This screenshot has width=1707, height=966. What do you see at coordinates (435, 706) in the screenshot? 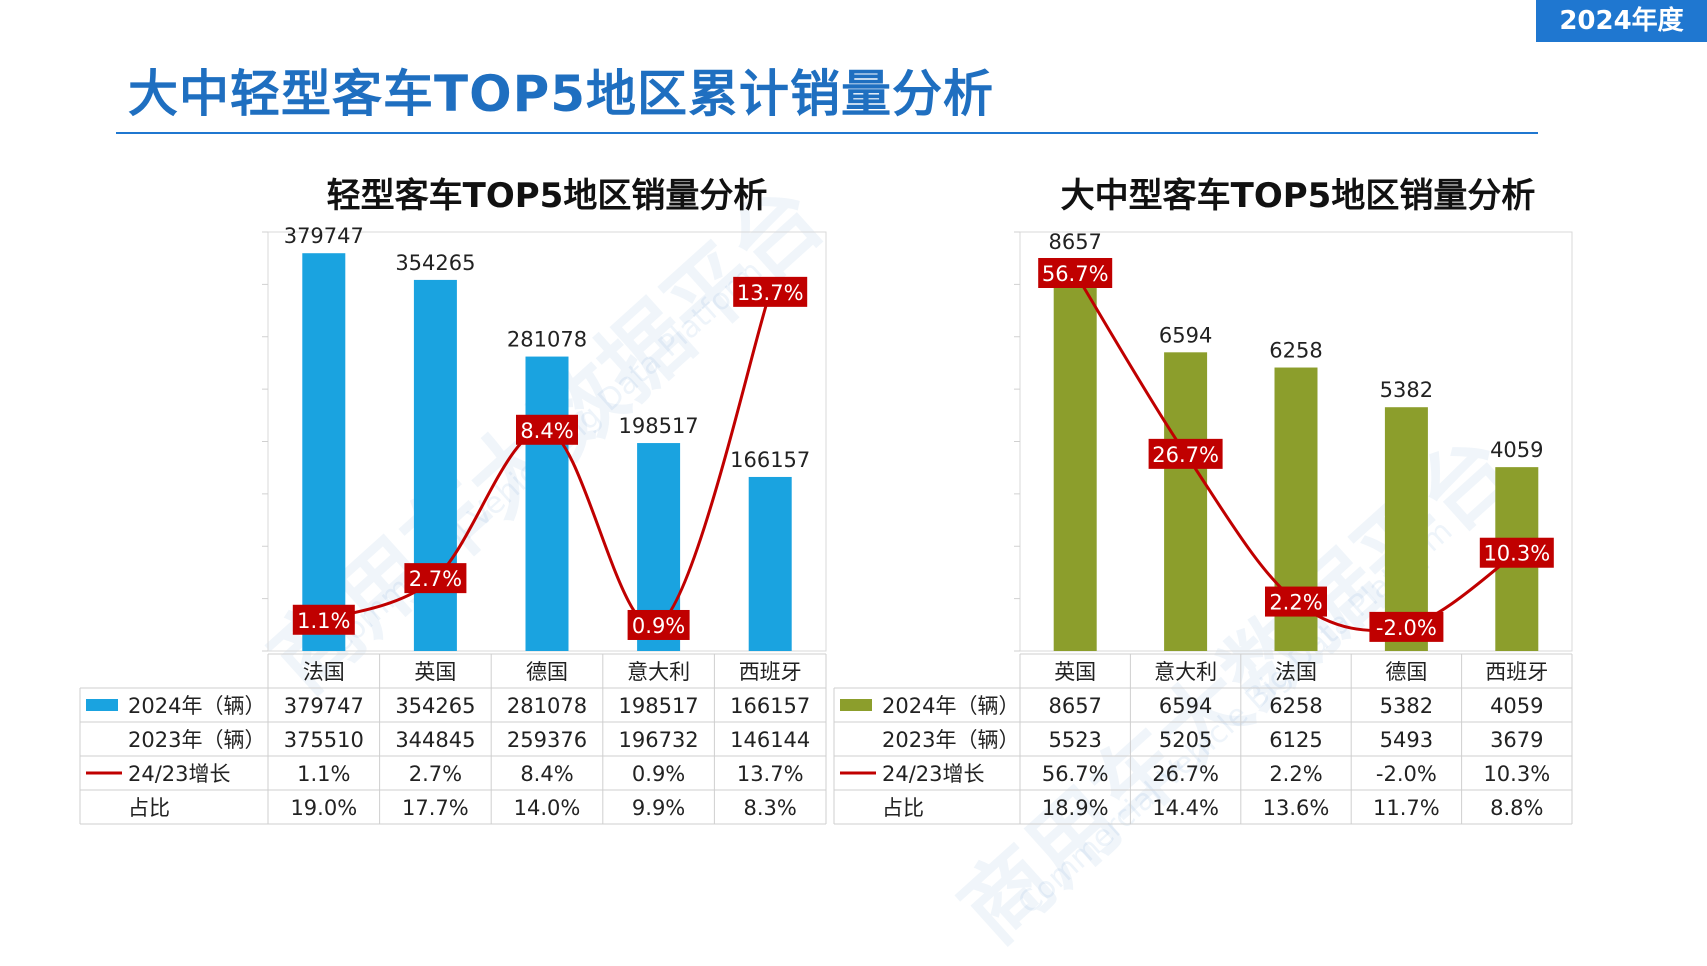
I see `light-table-cell: 354265` at bounding box center [435, 706].